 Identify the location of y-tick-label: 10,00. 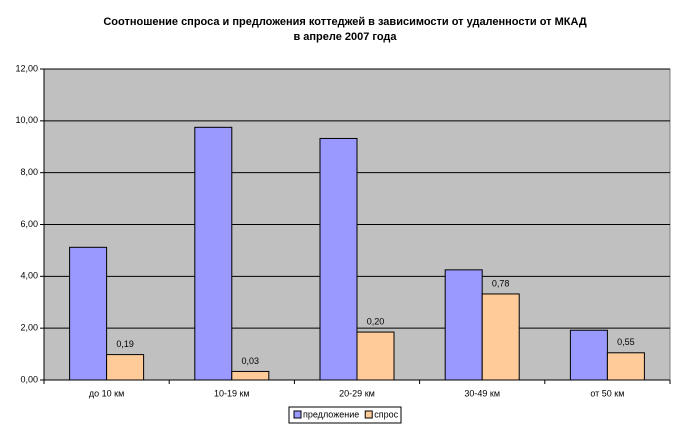
(26, 120).